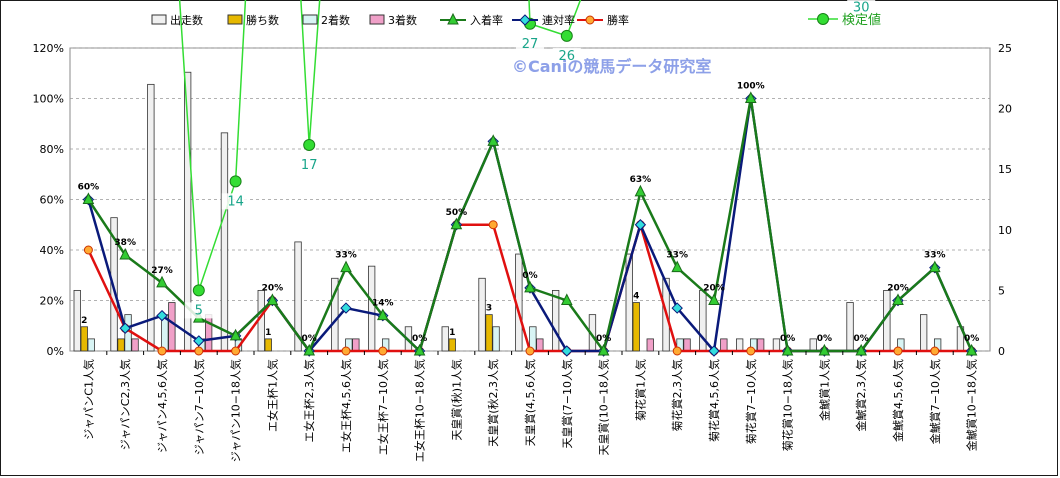 The height and width of the screenshot is (478, 1060). Describe the element at coordinates (88, 399) in the screenshot. I see `category-label: ジャパンC1人気` at that location.